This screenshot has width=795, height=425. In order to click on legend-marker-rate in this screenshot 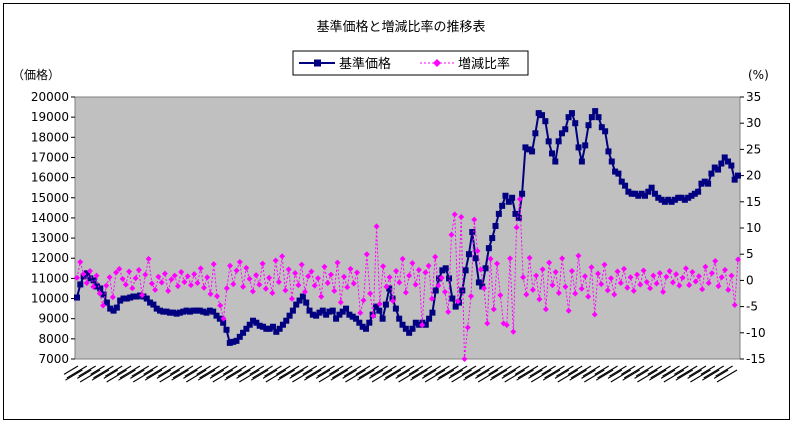, I will do `click(437, 63)`.